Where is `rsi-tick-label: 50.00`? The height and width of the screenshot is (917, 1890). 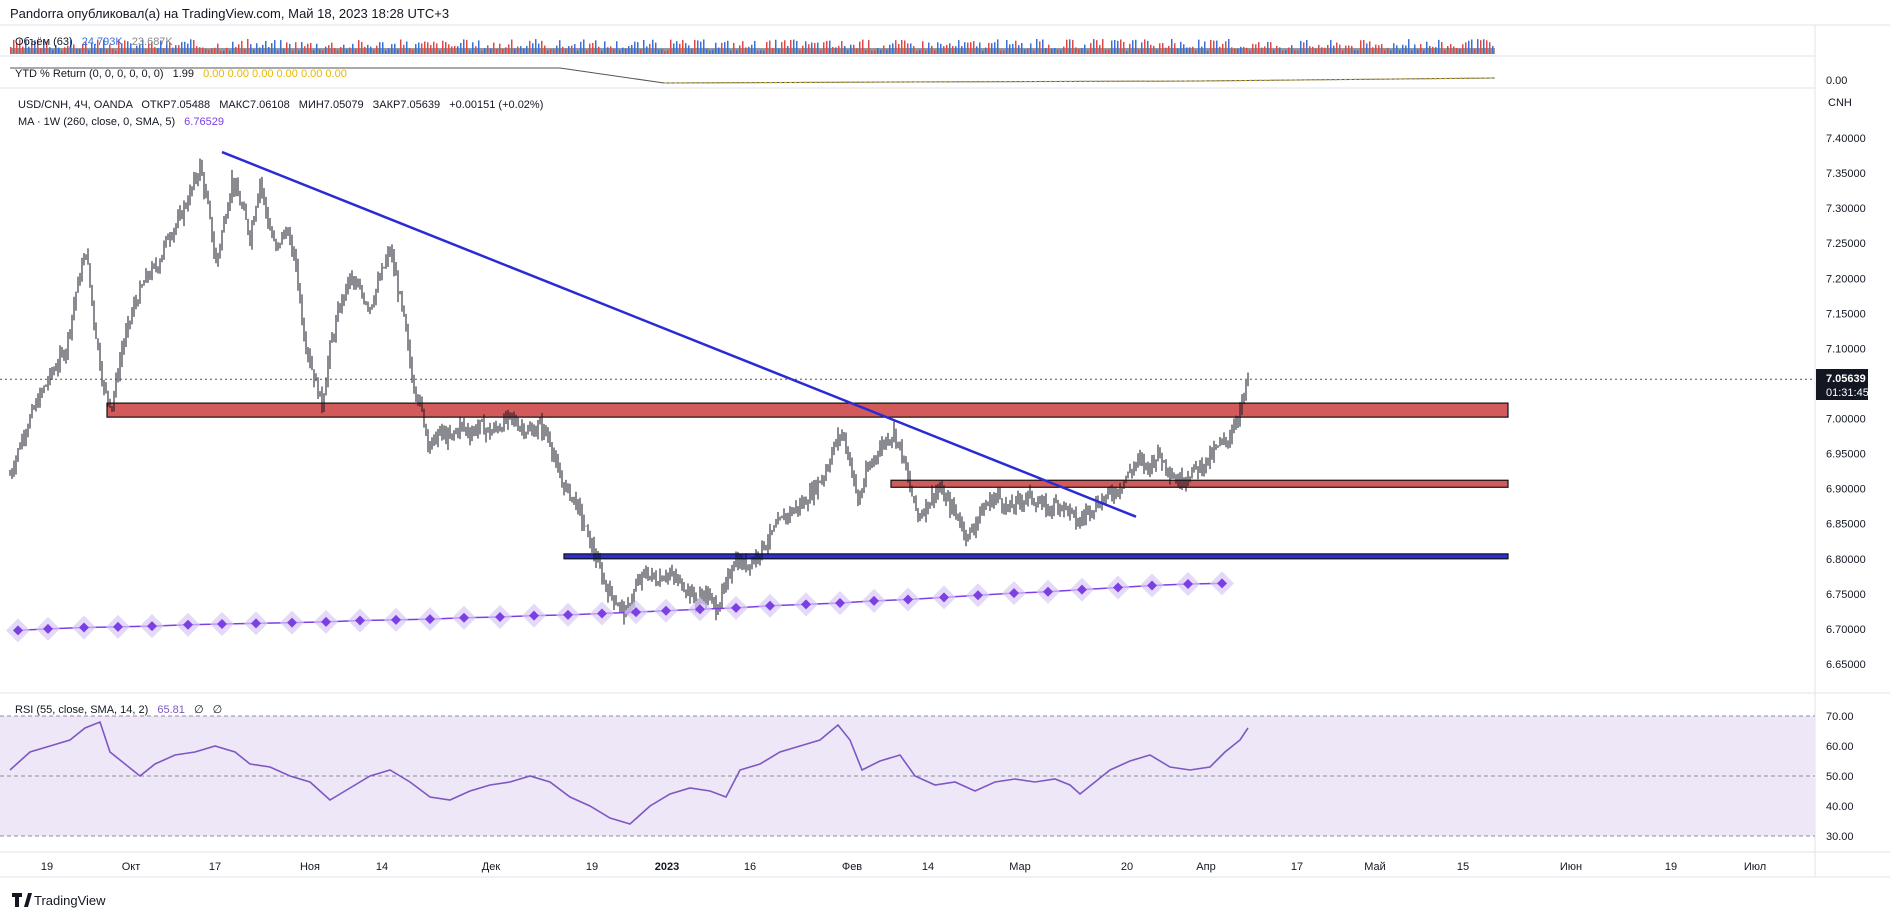
rsi-tick-label: 50.00 is located at coordinates (1840, 777).